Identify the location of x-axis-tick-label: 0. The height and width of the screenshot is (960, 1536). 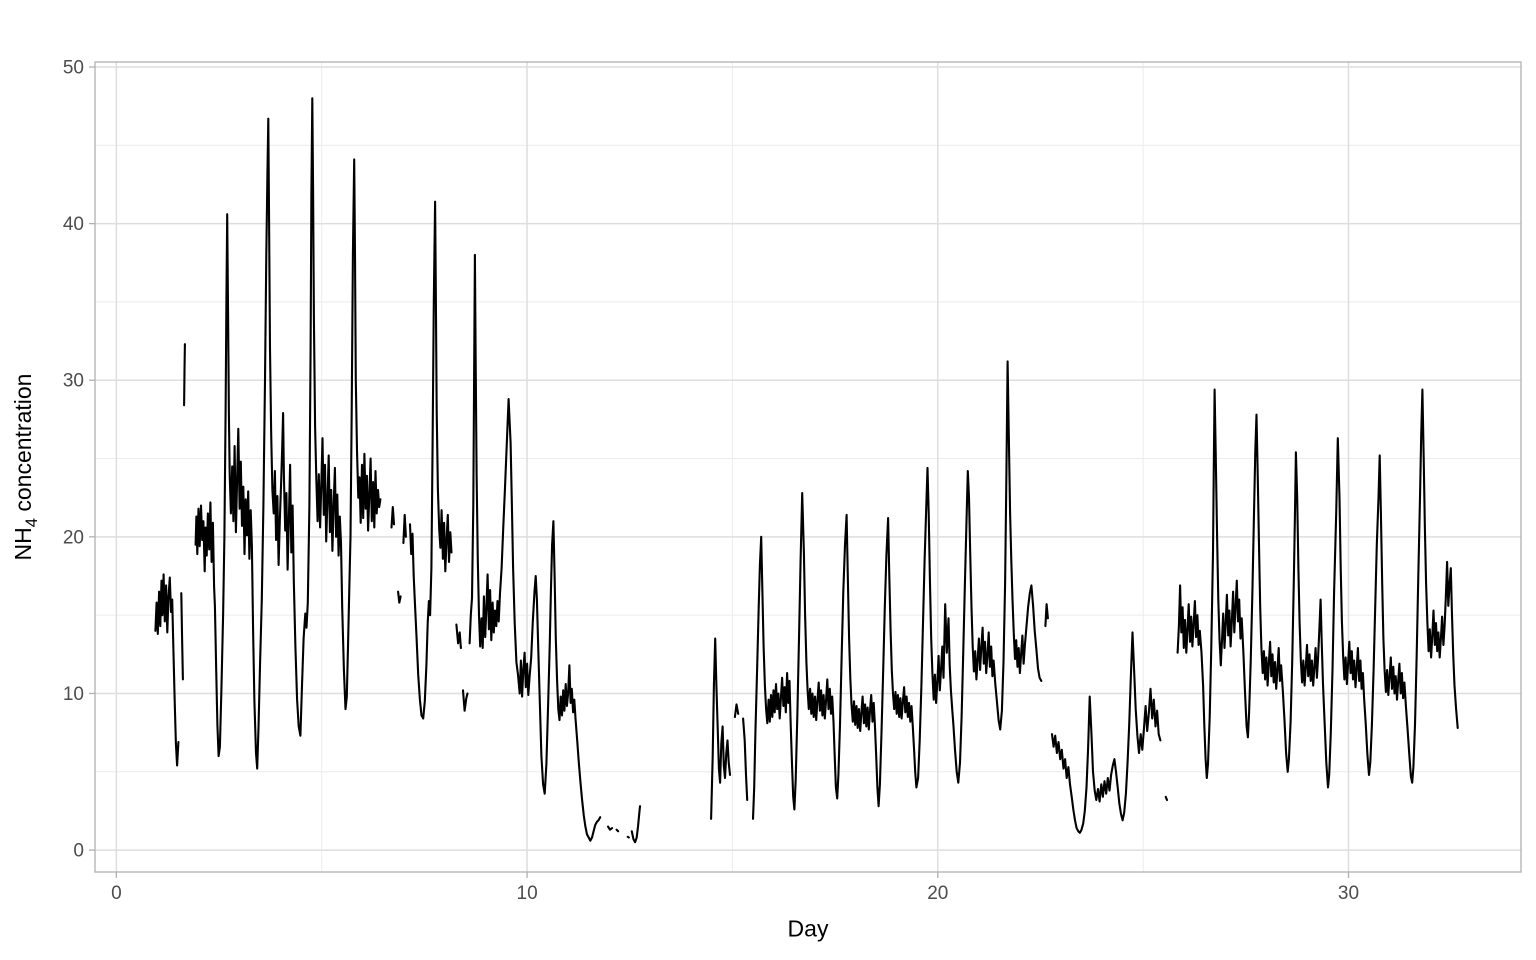
(116, 893).